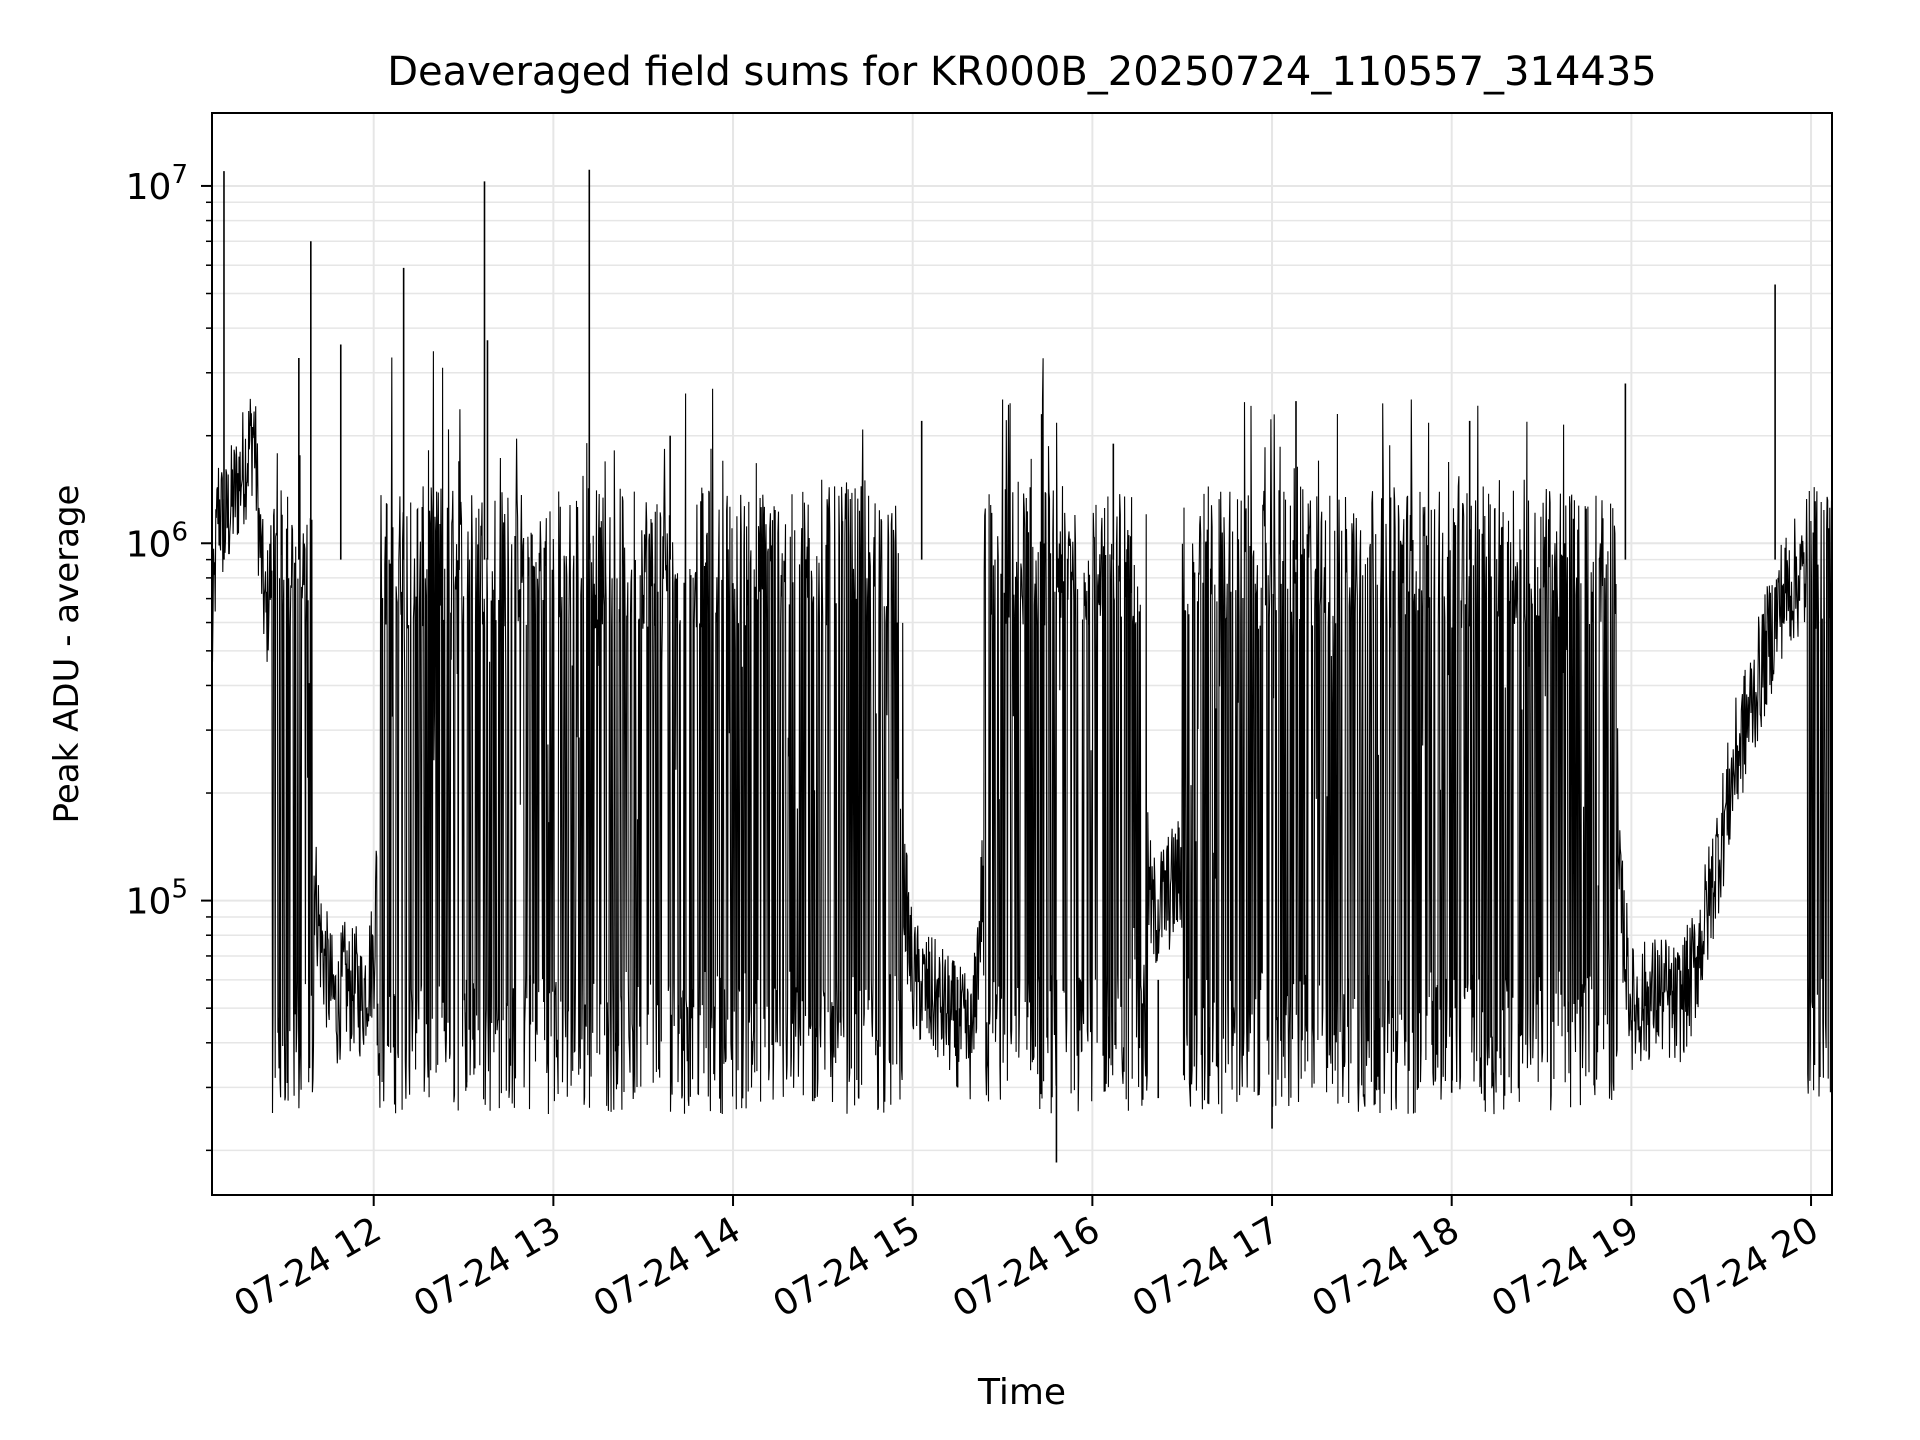 Image resolution: width=1920 pixels, height=1440 pixels. What do you see at coordinates (1021, 1392) in the screenshot?
I see `x-axis-label: Time` at bounding box center [1021, 1392].